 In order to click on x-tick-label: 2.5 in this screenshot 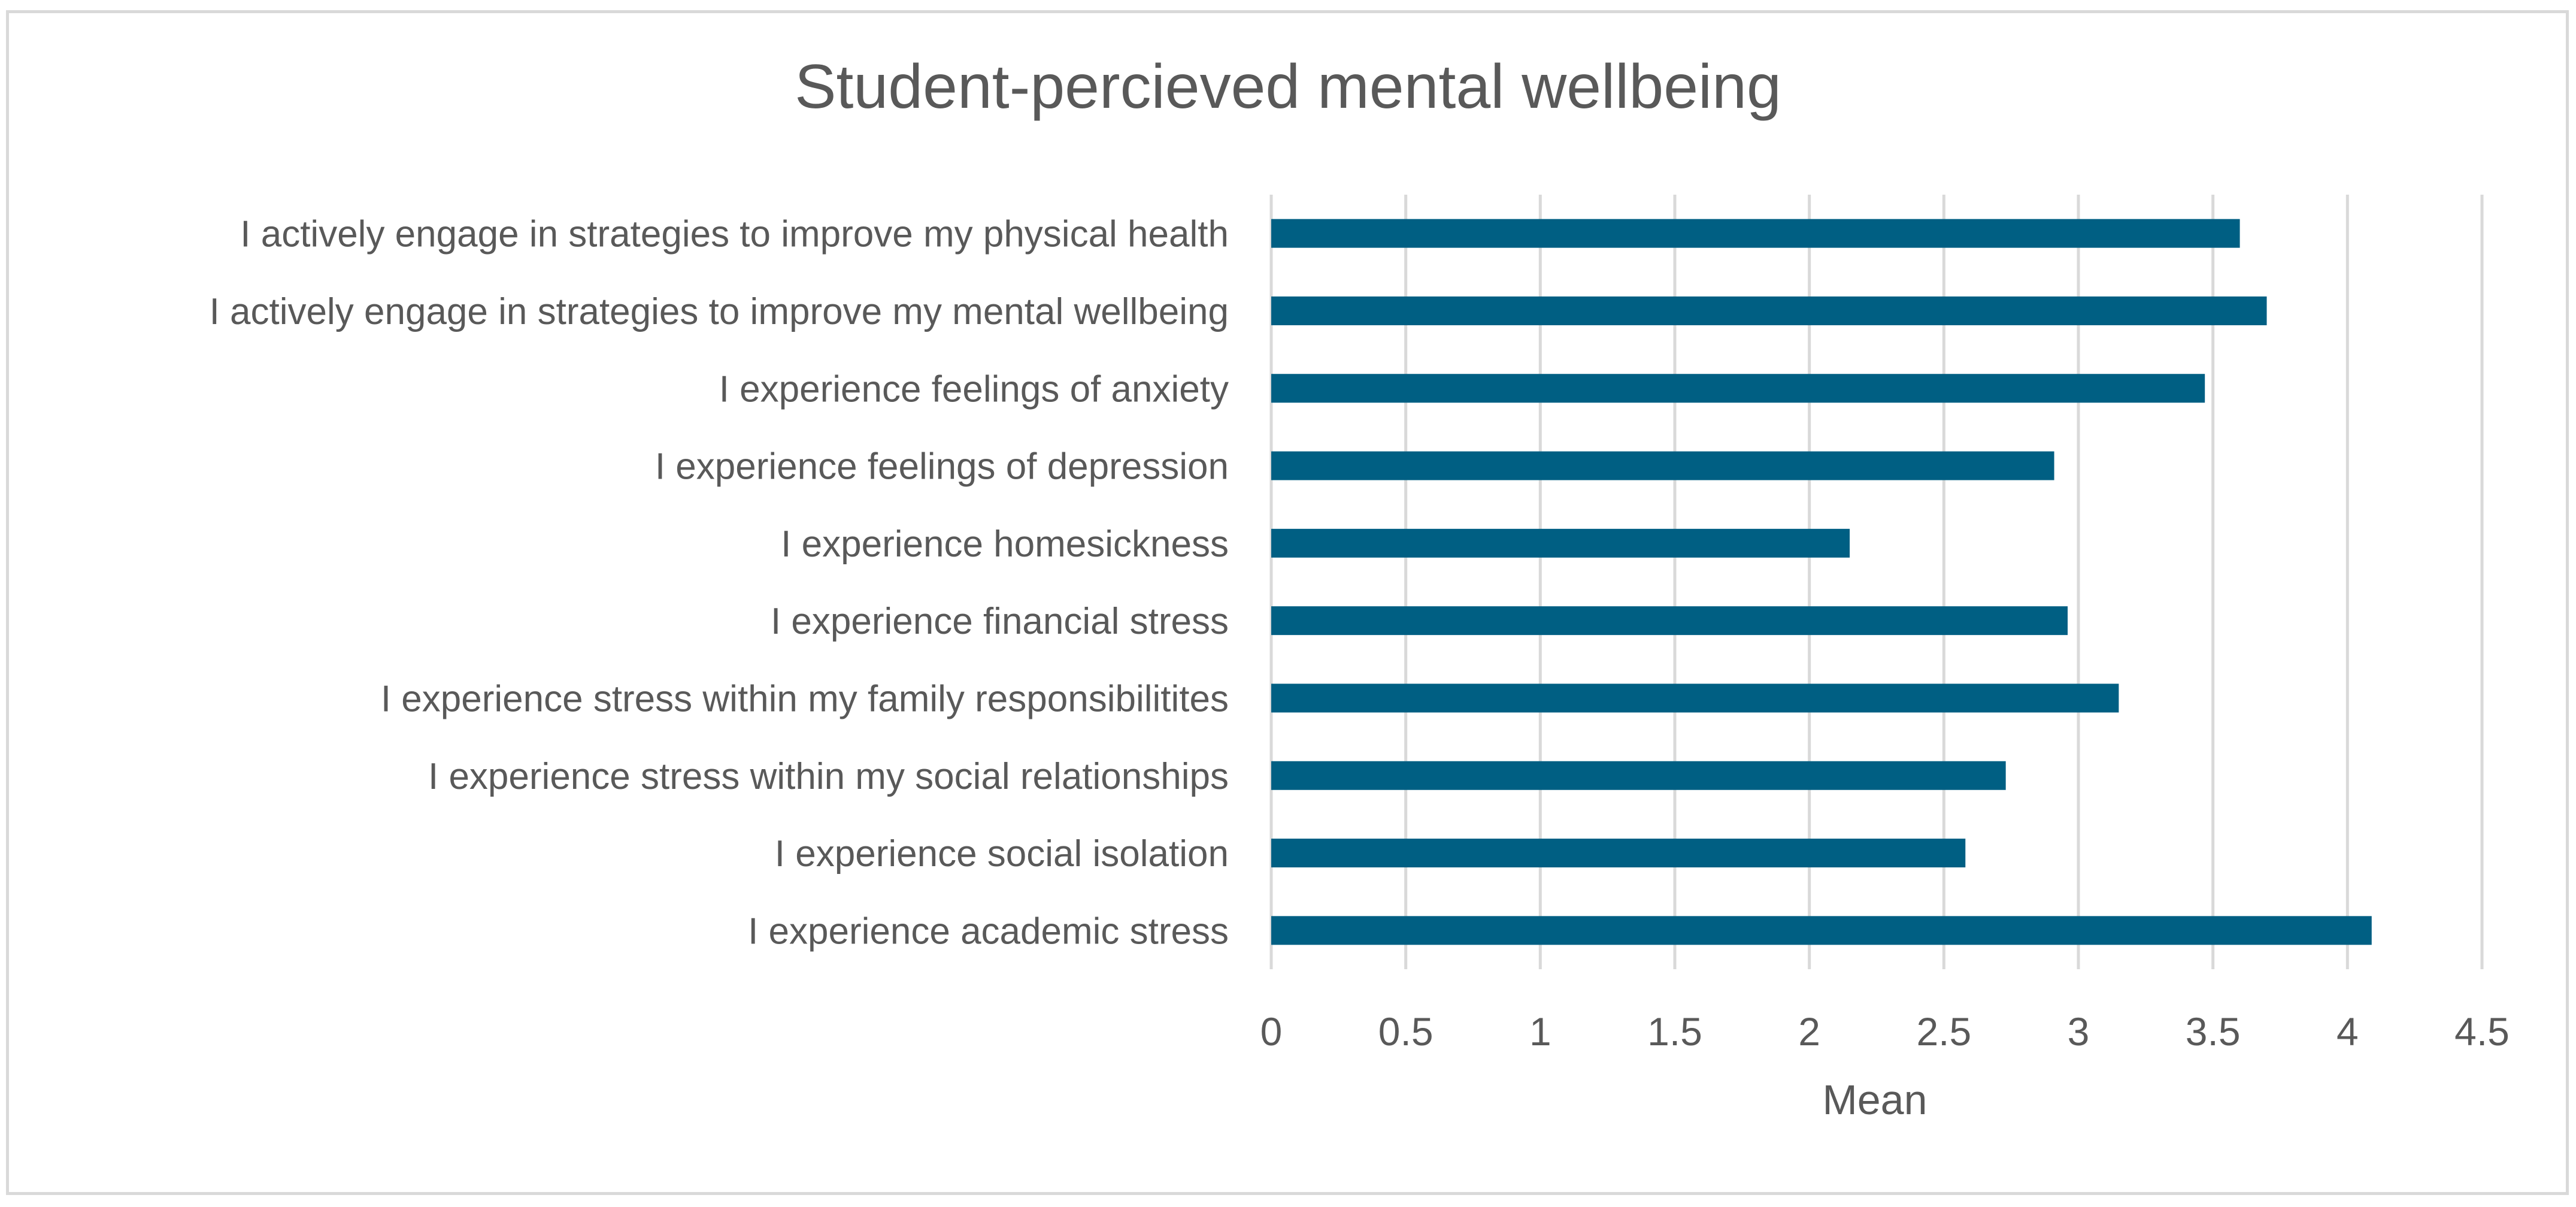, I will do `click(1943, 1032)`.